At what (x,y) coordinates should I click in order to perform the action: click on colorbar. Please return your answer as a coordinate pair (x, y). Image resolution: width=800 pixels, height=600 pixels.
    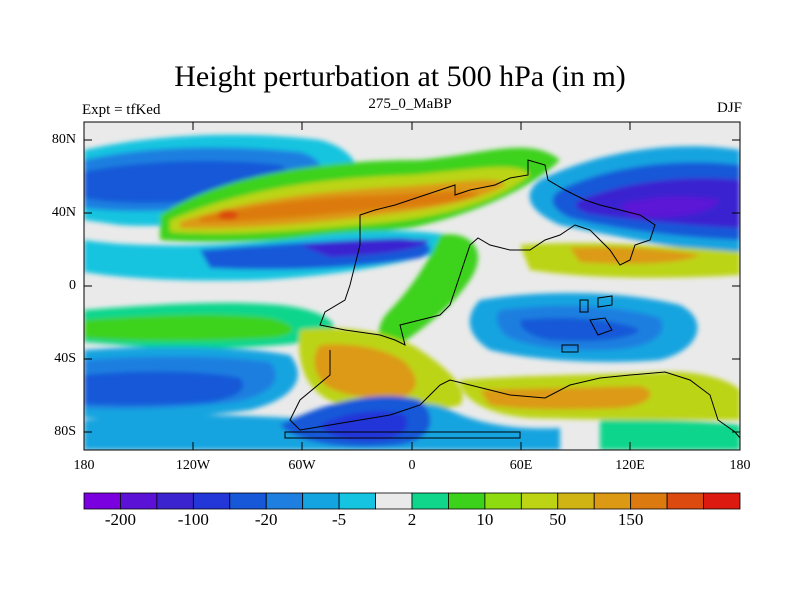
    Looking at the image, I should click on (412, 501).